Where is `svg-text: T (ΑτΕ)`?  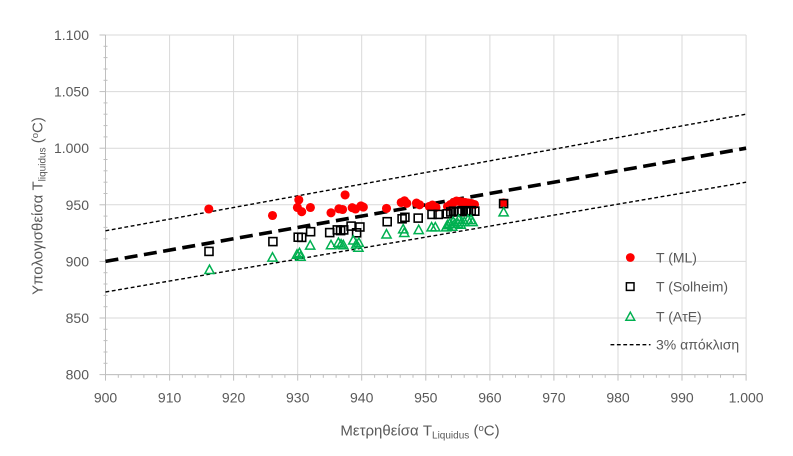
svg-text: T (ΑτΕ) is located at coordinates (679, 316).